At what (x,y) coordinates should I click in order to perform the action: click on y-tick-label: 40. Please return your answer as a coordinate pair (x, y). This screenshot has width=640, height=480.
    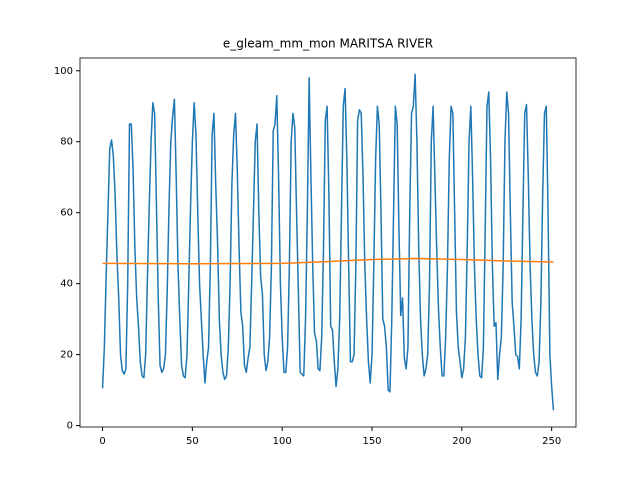
    Looking at the image, I should click on (66, 284).